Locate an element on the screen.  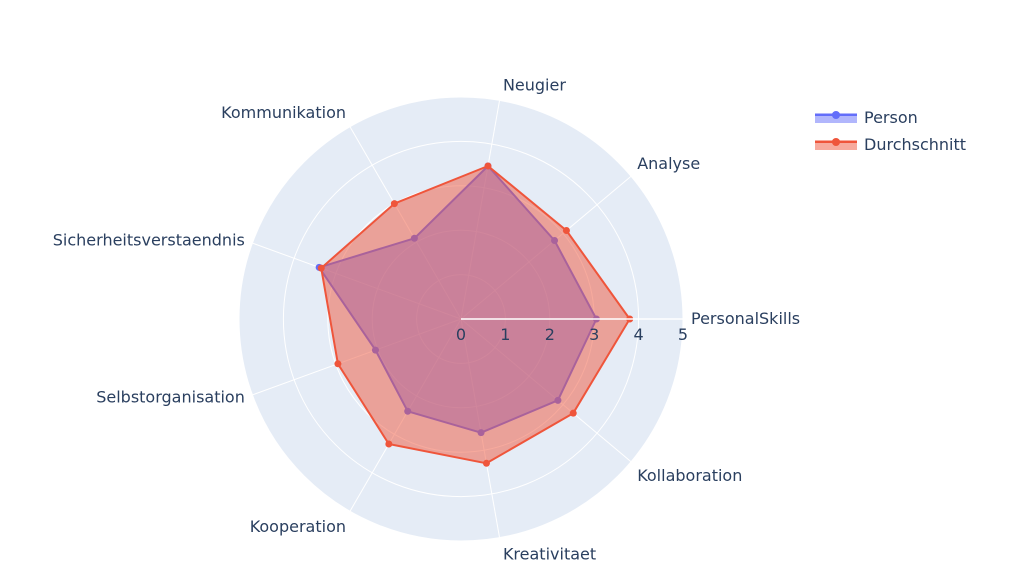
radial-tick-label-3: 3 is located at coordinates (594, 334).